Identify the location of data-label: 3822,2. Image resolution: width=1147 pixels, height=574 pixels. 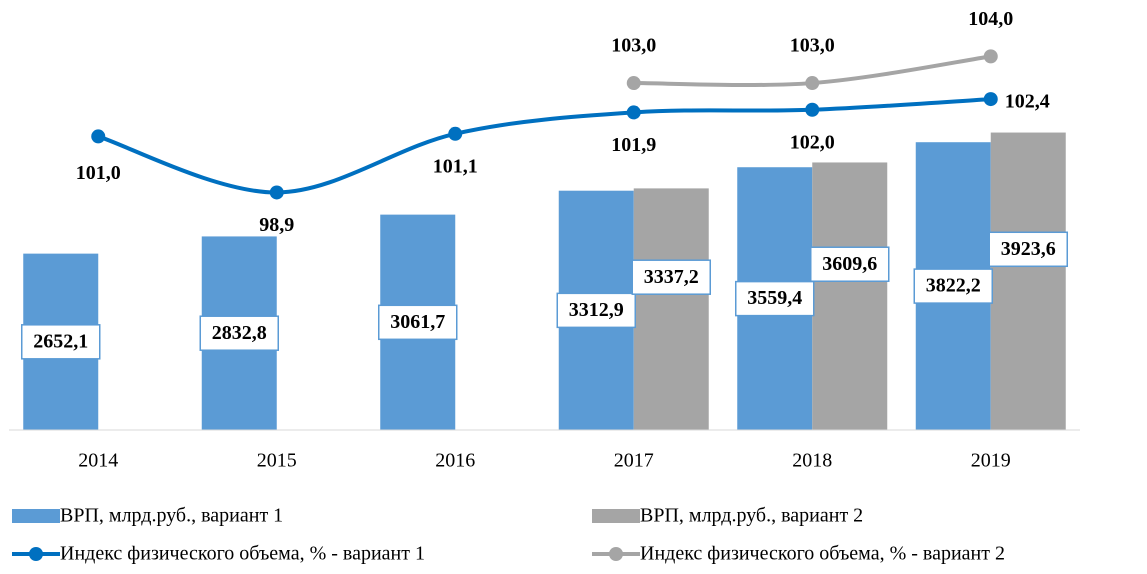
(953, 286).